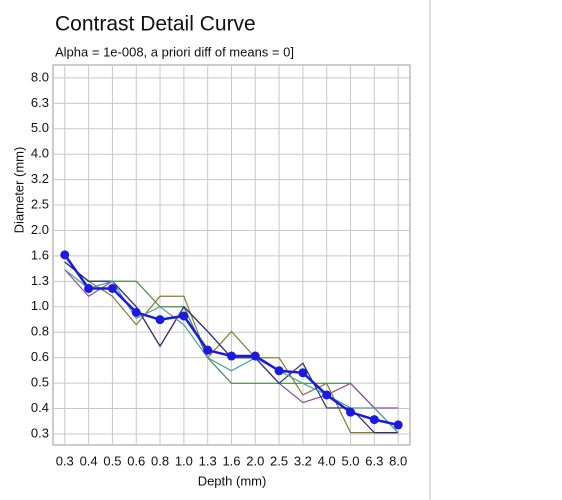 This screenshot has width=562, height=500. What do you see at coordinates (303, 460) in the screenshot?
I see `x-tick-label: 3.2` at bounding box center [303, 460].